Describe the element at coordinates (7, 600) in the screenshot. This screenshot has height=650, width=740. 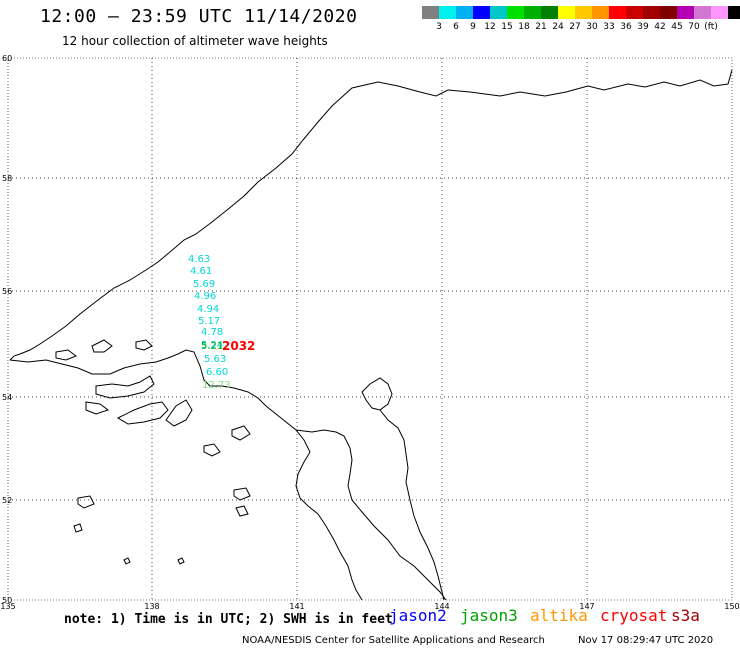
I see `latitude-tick: 50` at that location.